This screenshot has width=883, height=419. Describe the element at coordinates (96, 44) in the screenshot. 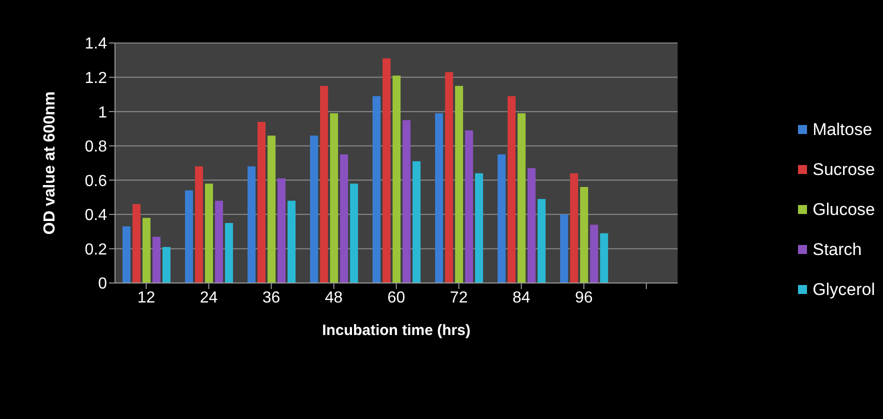

I see `y-tick-label: 1.4` at that location.